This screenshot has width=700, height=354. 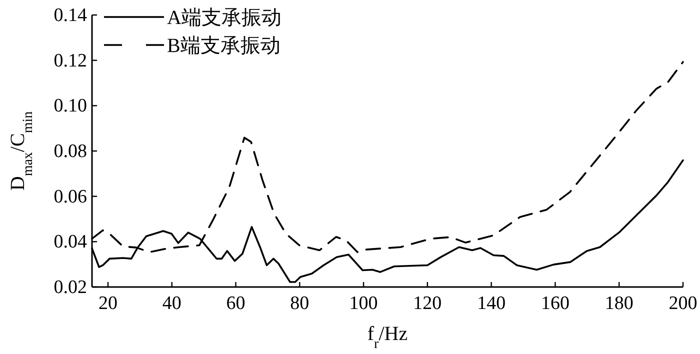 I want to click on y-tick-label: 0.06, so click(x=70, y=197).